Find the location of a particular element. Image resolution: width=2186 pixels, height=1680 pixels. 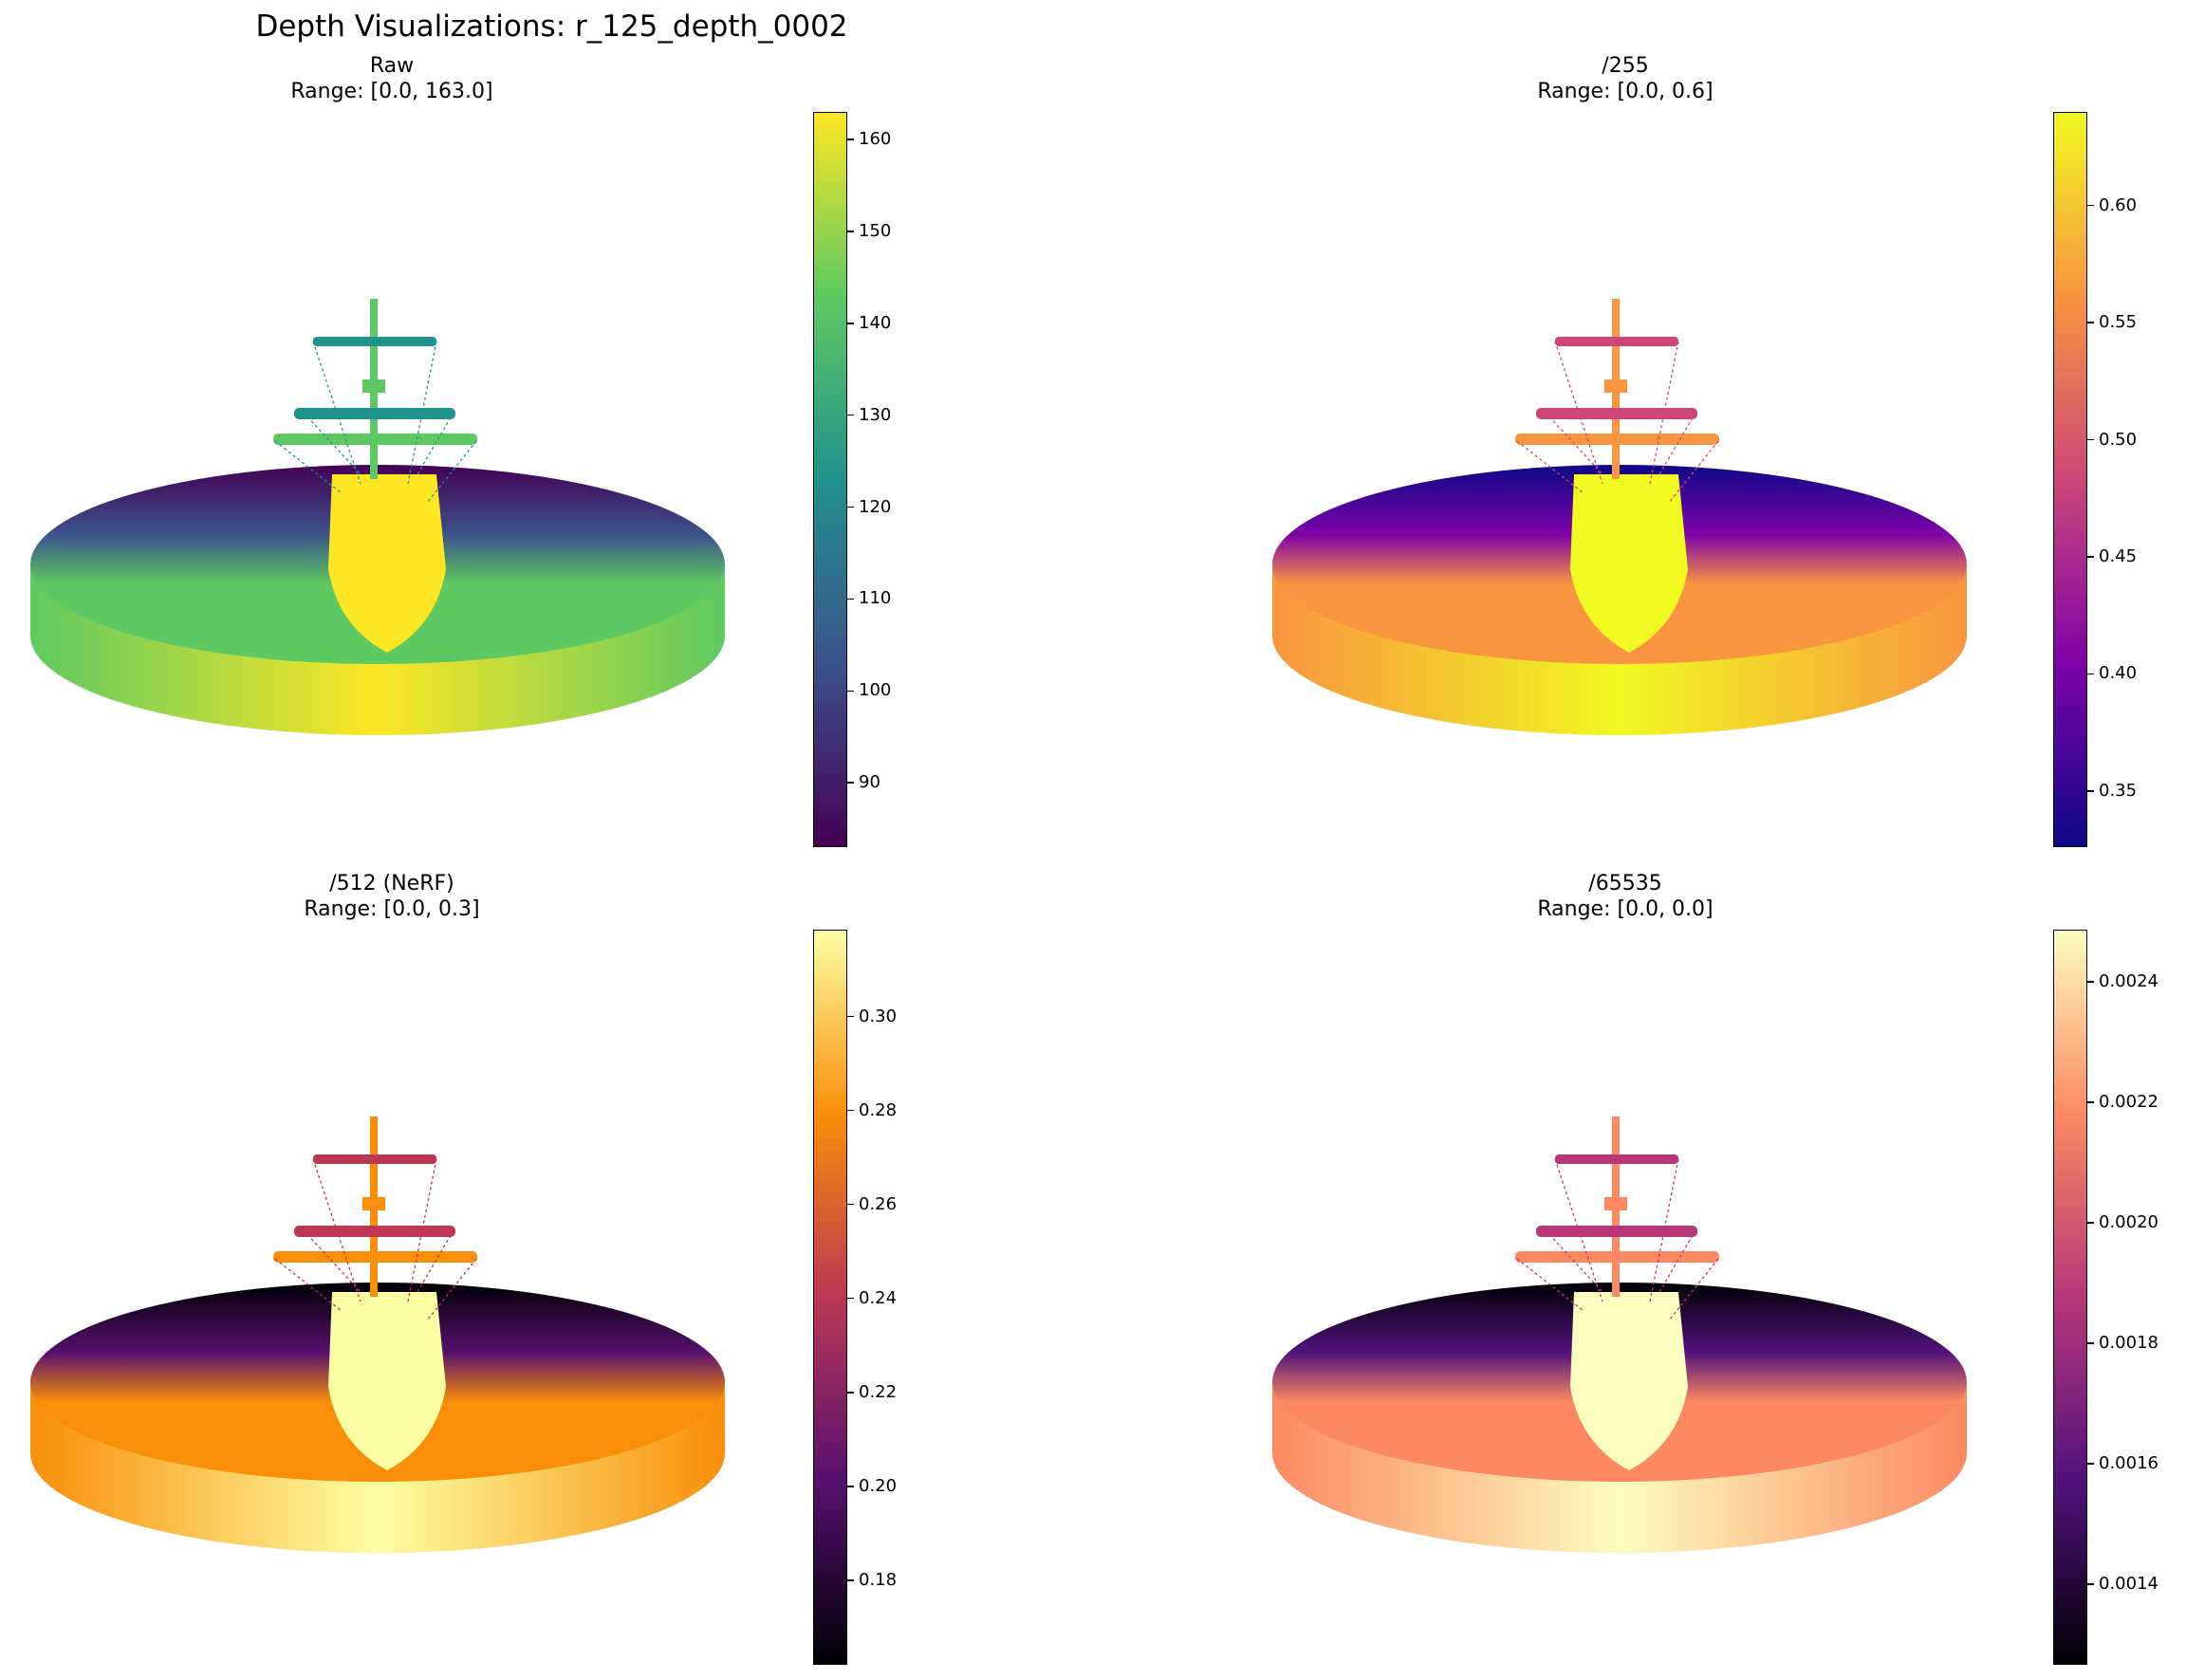

colorbar-tick-label: 0.18 is located at coordinates (878, 1579).